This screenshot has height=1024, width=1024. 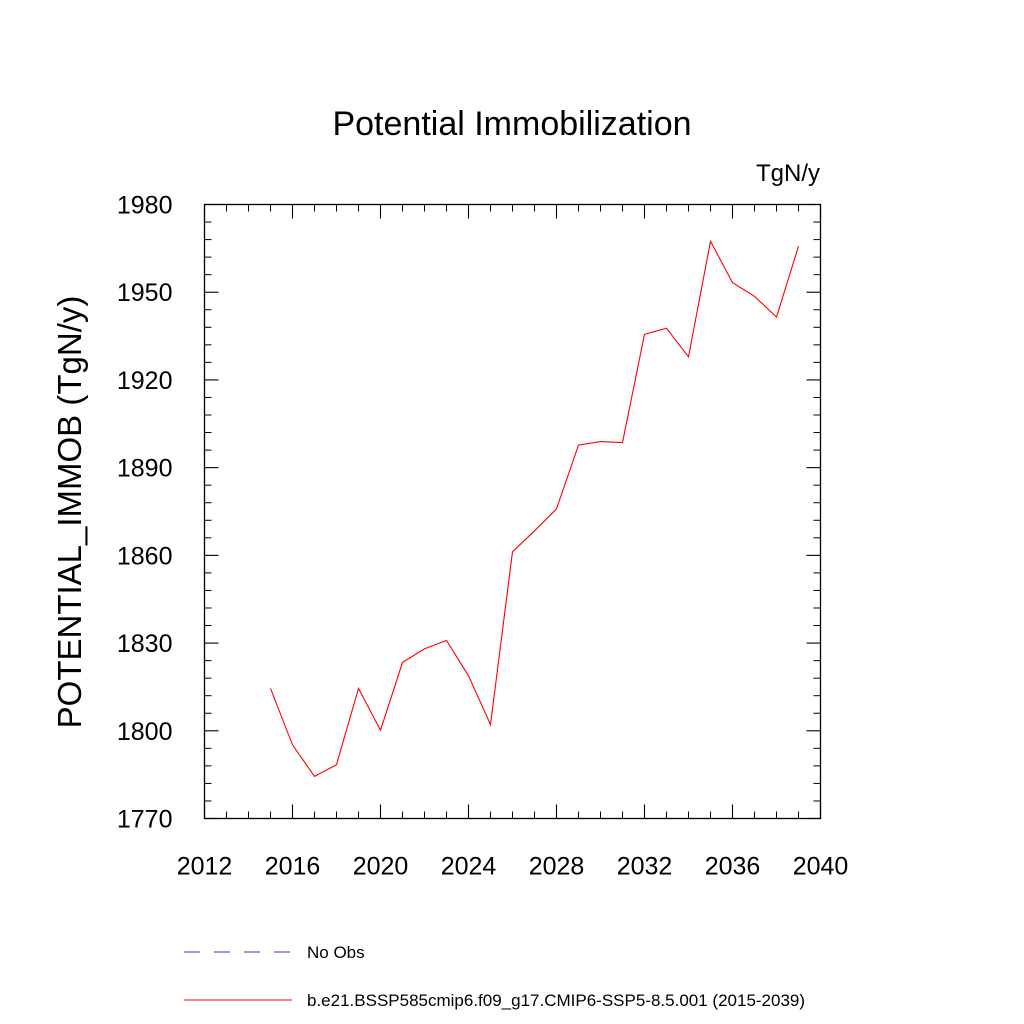 I want to click on y-tick-label: 1800, so click(x=145, y=732).